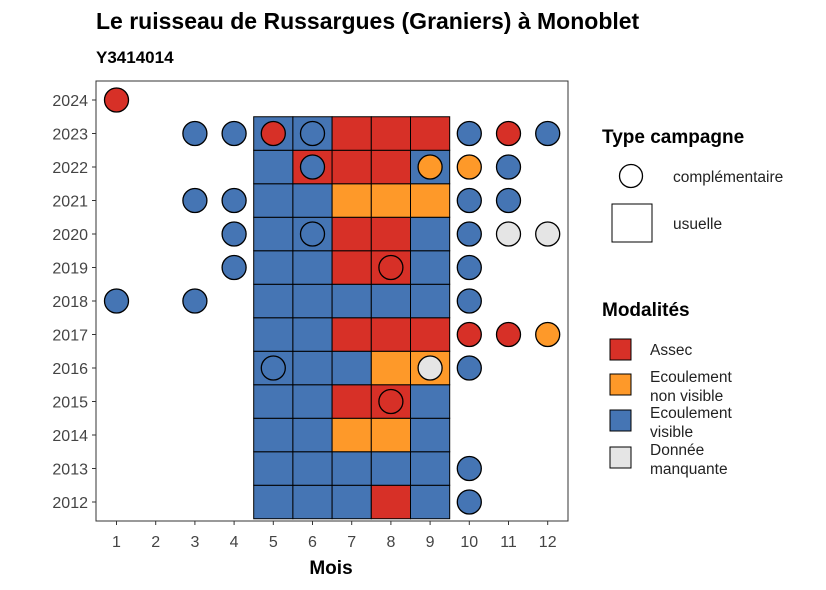  I want to click on y-tick-label: 2021, so click(70, 202).